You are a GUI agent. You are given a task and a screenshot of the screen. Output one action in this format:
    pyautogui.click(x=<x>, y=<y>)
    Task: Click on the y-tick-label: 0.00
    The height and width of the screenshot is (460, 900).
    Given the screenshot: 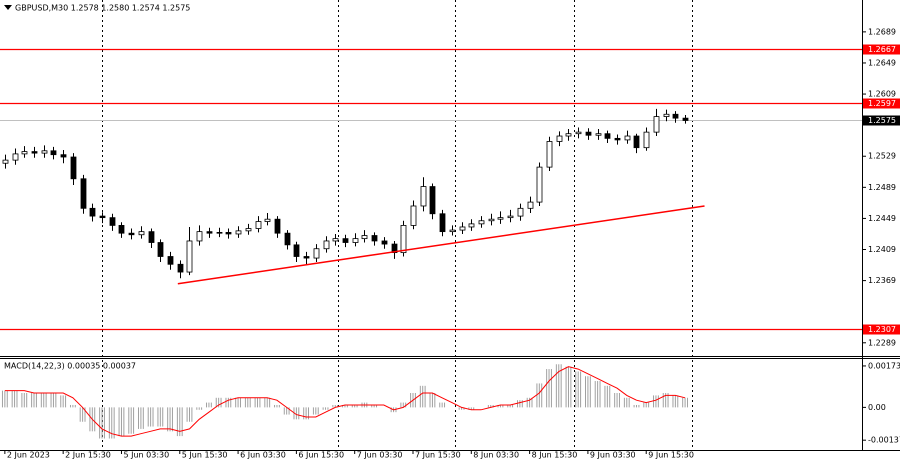 What is the action you would take?
    pyautogui.click(x=877, y=407)
    